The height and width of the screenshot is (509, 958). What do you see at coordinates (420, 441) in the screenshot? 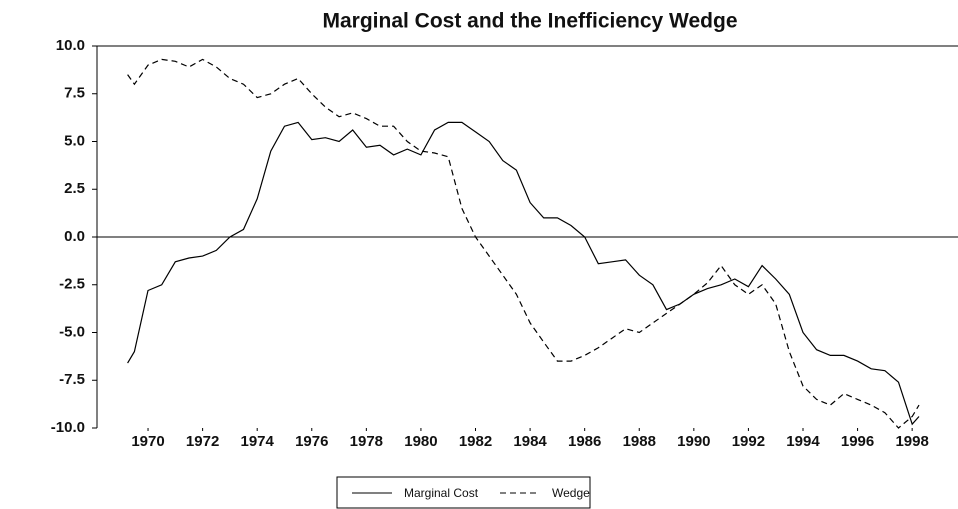
I see `x-tick-label: 1980` at bounding box center [420, 441].